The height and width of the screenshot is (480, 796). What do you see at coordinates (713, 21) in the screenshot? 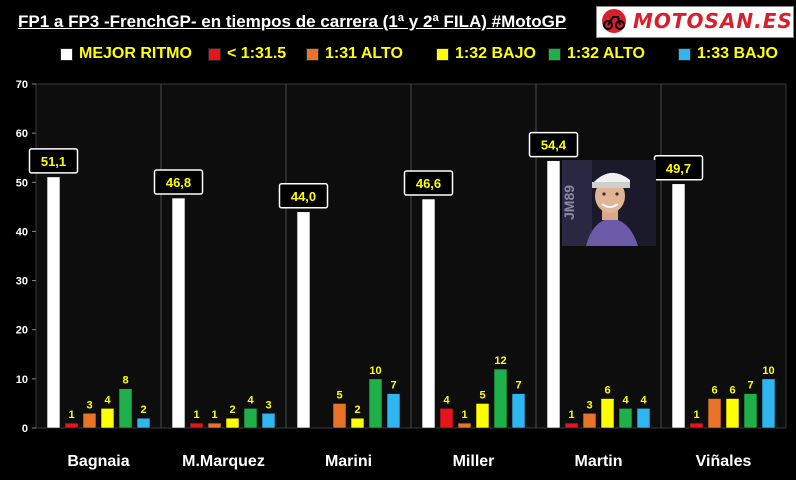
I see `brand-logo-text: MOTOSAN.ES` at bounding box center [713, 21].